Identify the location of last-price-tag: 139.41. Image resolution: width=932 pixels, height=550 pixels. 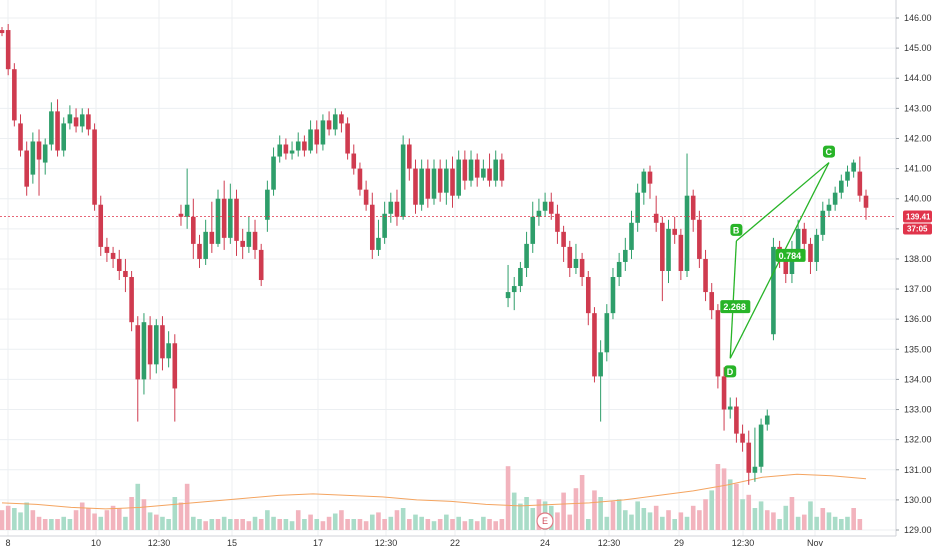
(917, 216).